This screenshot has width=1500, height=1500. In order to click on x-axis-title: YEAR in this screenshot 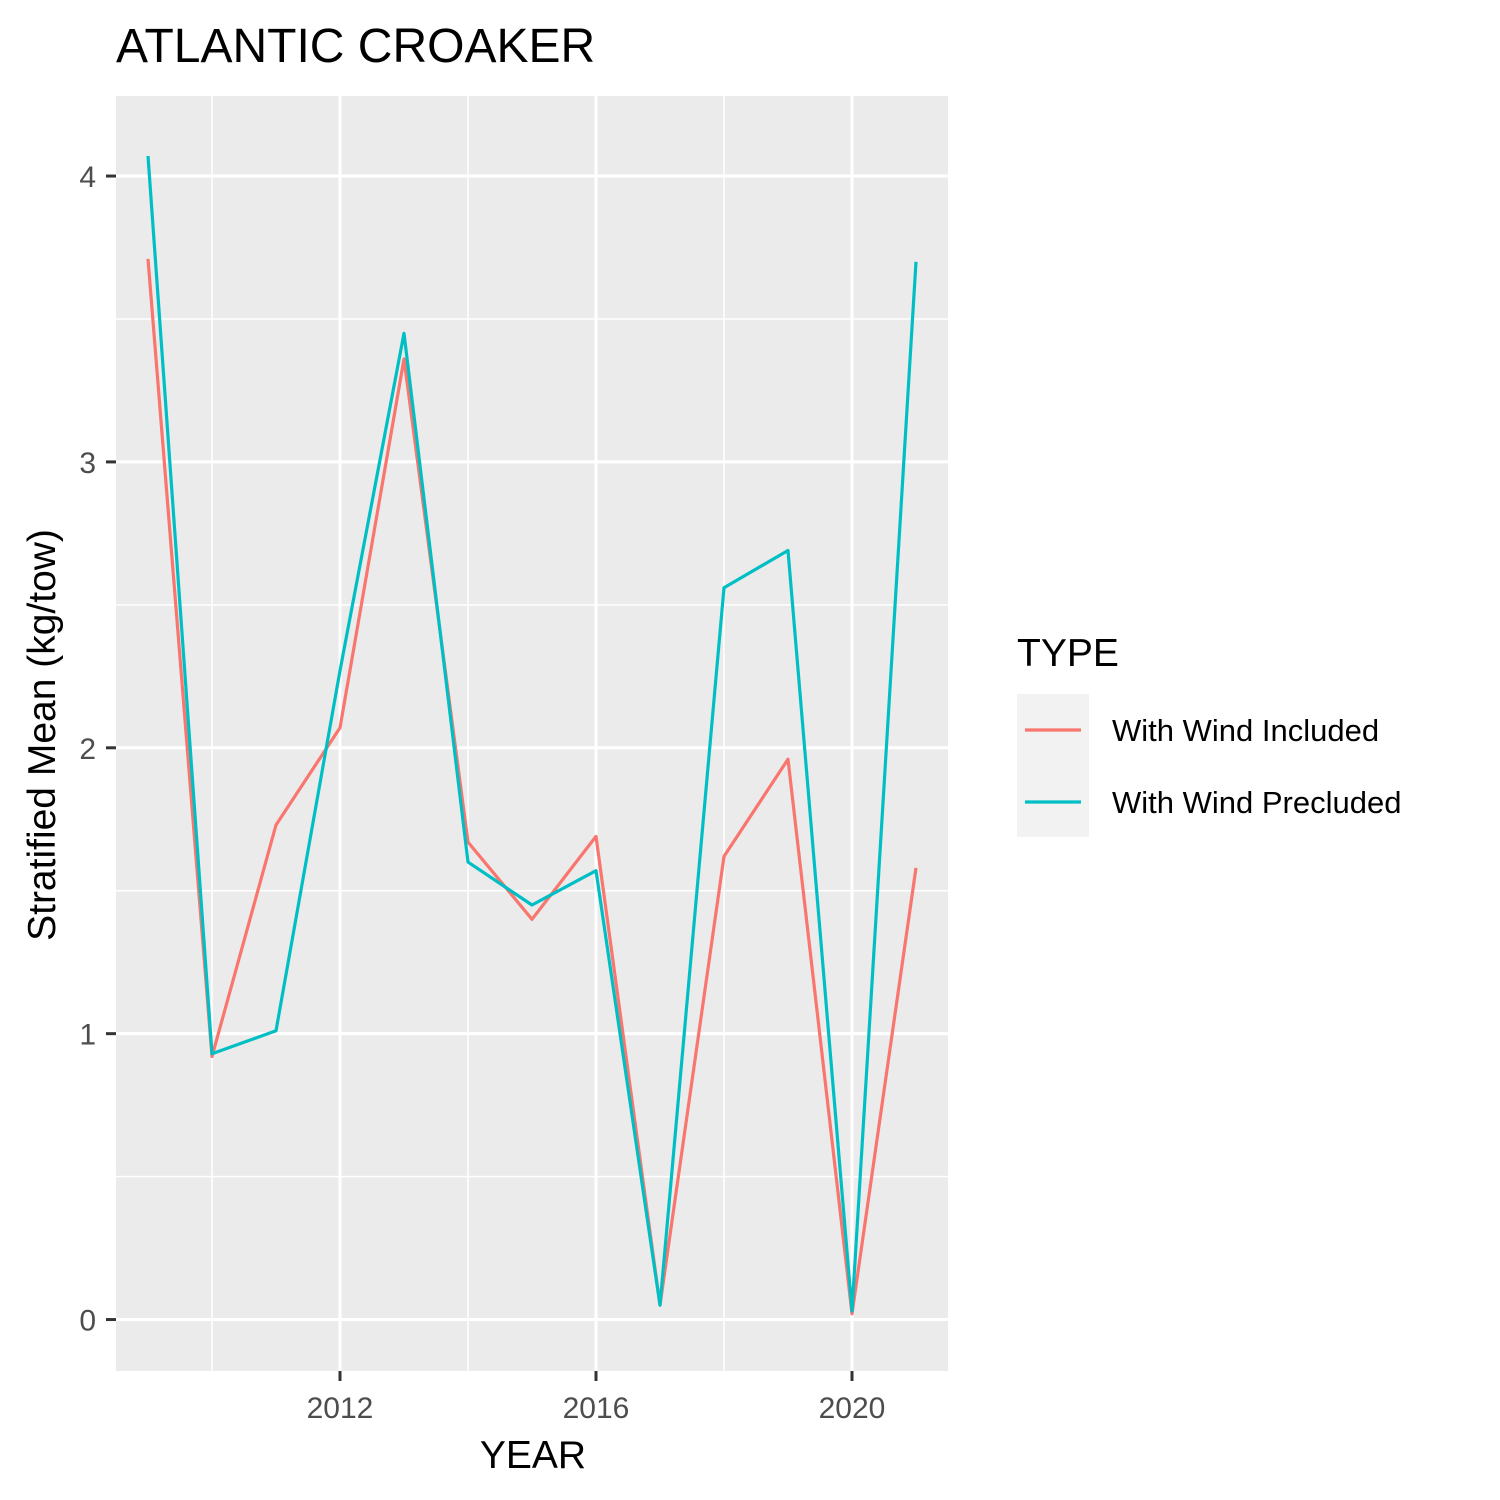, I will do `click(533, 1455)`.